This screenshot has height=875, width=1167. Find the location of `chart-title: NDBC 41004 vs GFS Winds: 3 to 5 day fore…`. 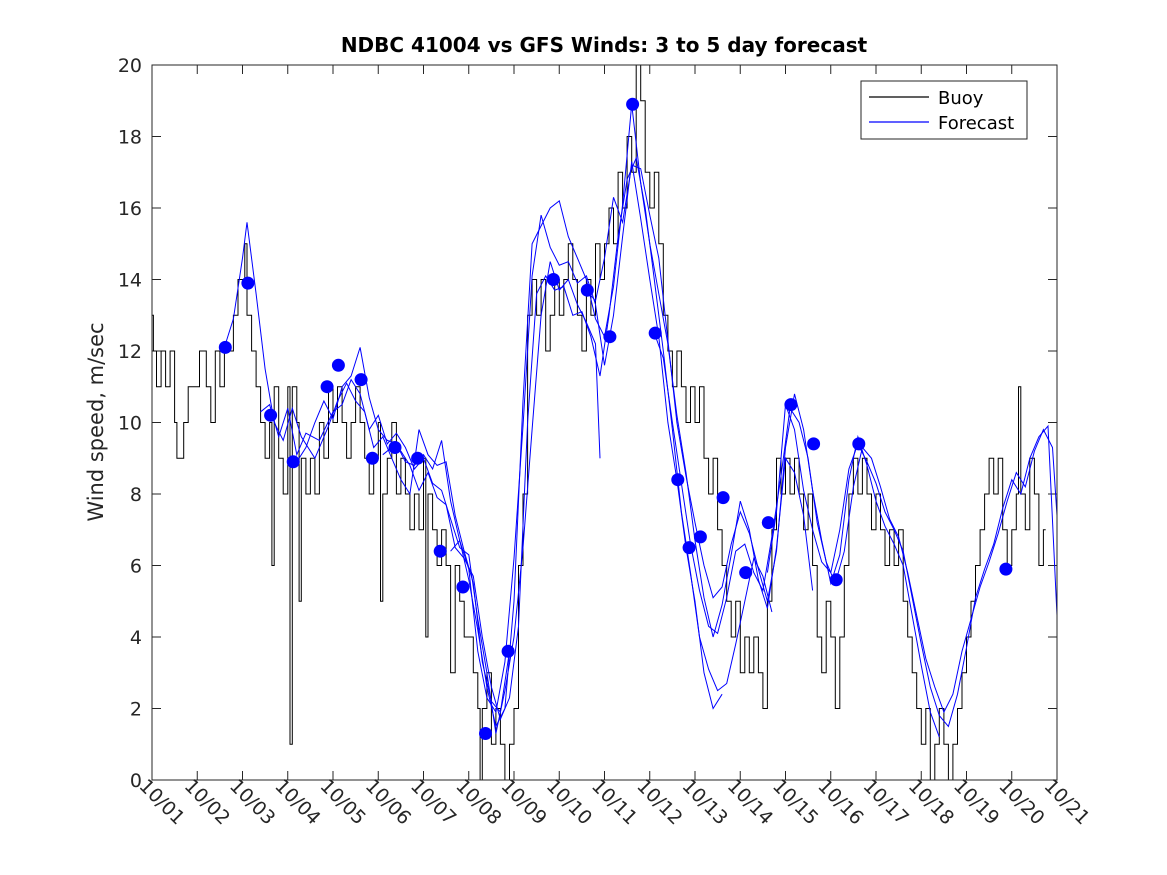

chart-title: NDBC 41004 vs GFS Winds: 3 to 5 day fore… is located at coordinates (604, 45).